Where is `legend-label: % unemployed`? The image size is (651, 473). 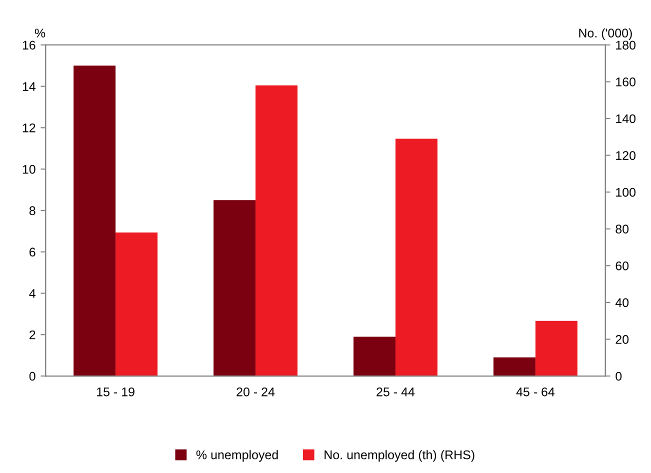
legend-label: % unemployed is located at coordinates (237, 456).